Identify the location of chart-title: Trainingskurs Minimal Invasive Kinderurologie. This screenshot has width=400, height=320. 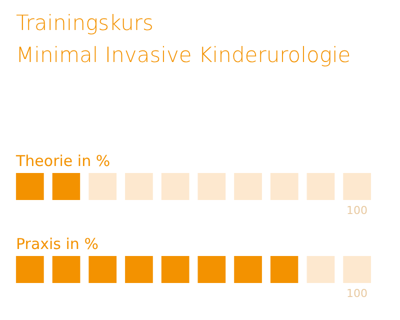
(183, 39).